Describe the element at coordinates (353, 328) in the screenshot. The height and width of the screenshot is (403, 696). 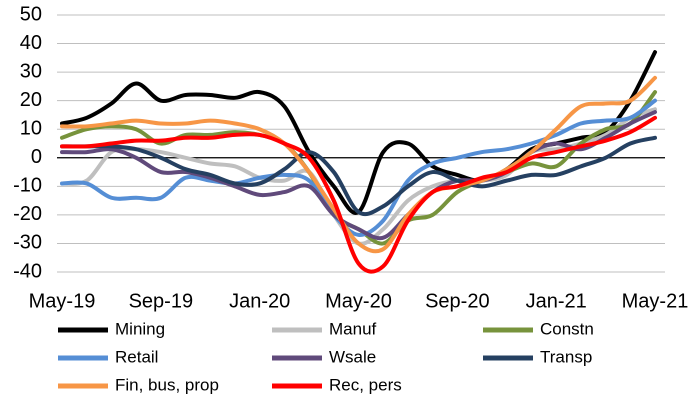
I see `legend-label: Manuf` at that location.